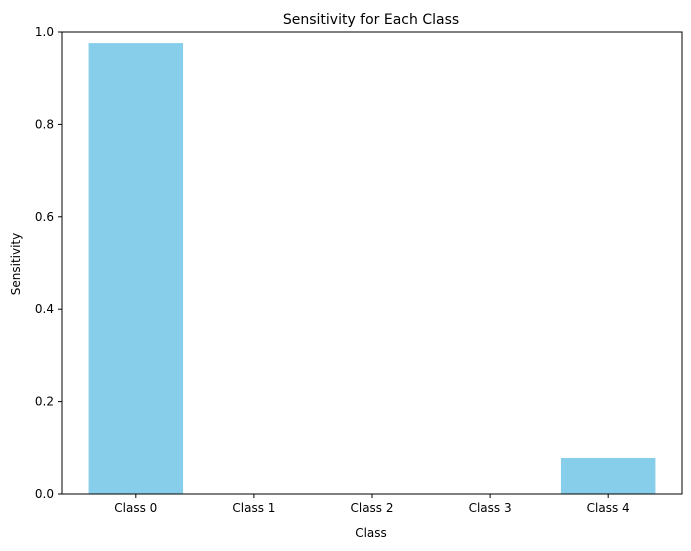 This screenshot has height=551, width=691. What do you see at coordinates (371, 533) in the screenshot?
I see `x-axis-label: Class` at bounding box center [371, 533].